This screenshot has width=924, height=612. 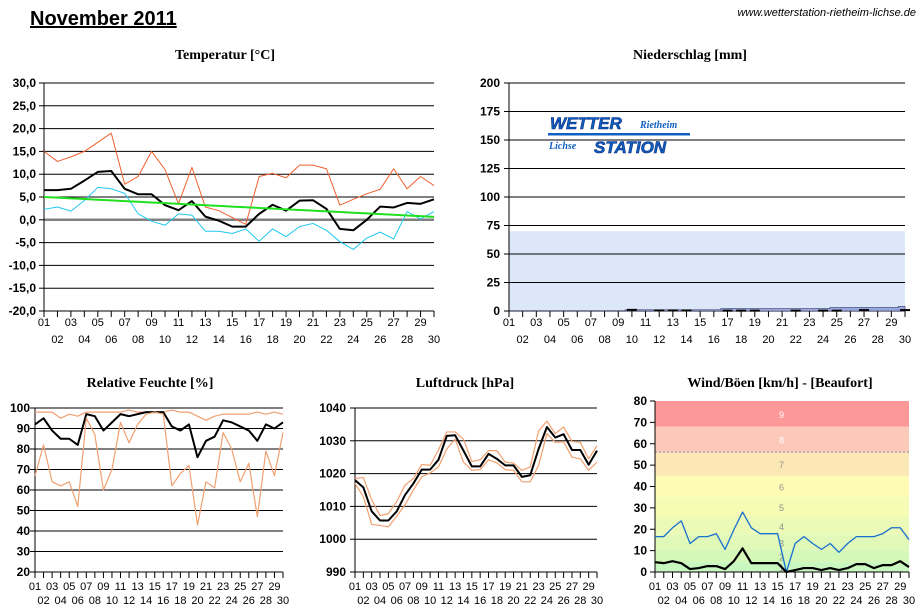 What do you see at coordinates (150, 383) in the screenshot?
I see `chart-title-humidity: Relative Feuchte [%]` at bounding box center [150, 383].